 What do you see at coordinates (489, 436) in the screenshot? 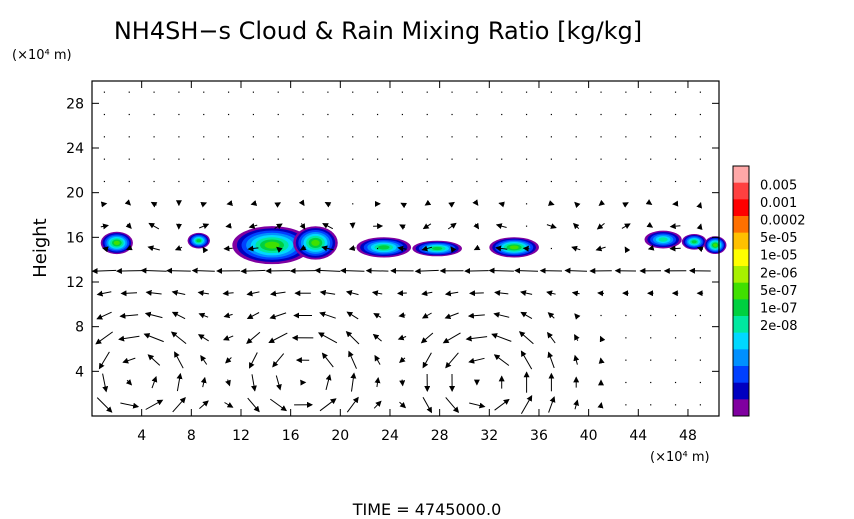
I see `x-tick-label: 32` at bounding box center [489, 436].